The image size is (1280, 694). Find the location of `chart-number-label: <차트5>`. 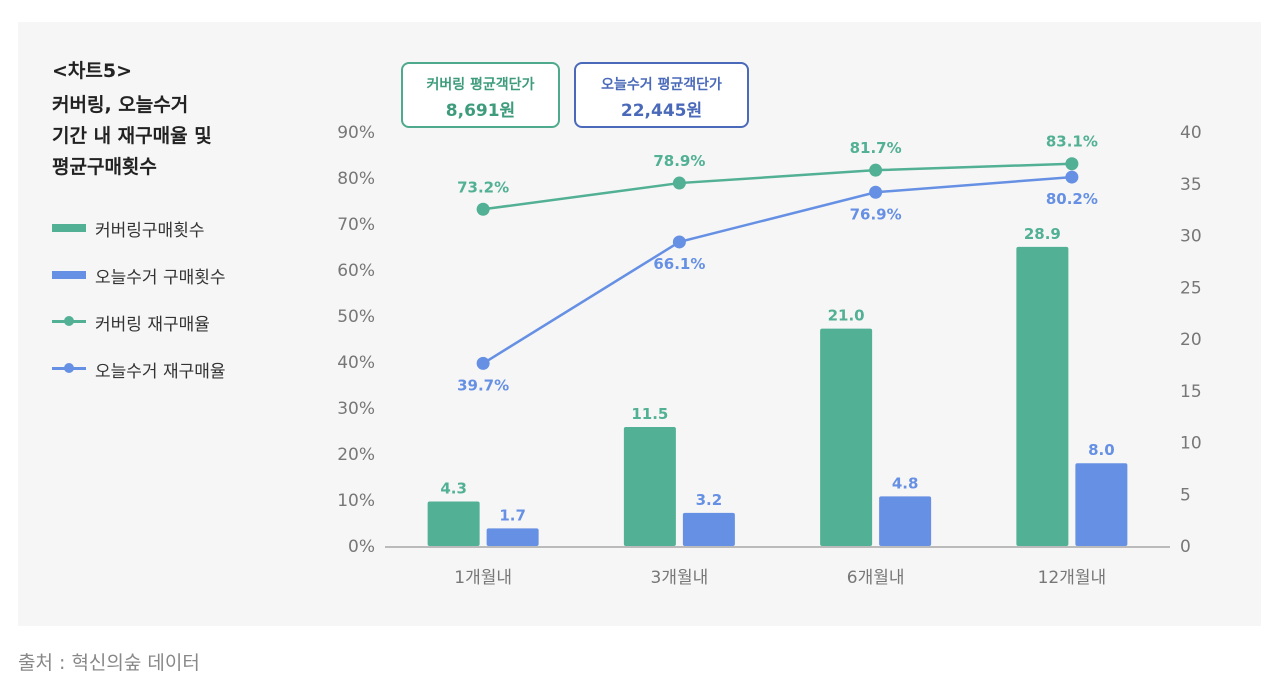

chart-number-label: <차트5> is located at coordinates (92, 71).